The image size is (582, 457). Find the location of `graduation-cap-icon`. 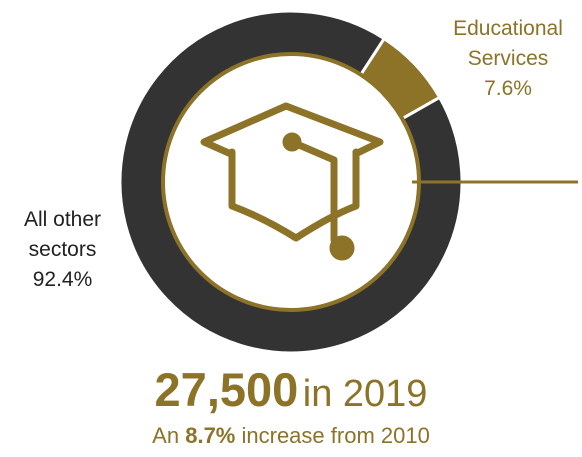

graduation-cap-icon is located at coordinates (292, 181).